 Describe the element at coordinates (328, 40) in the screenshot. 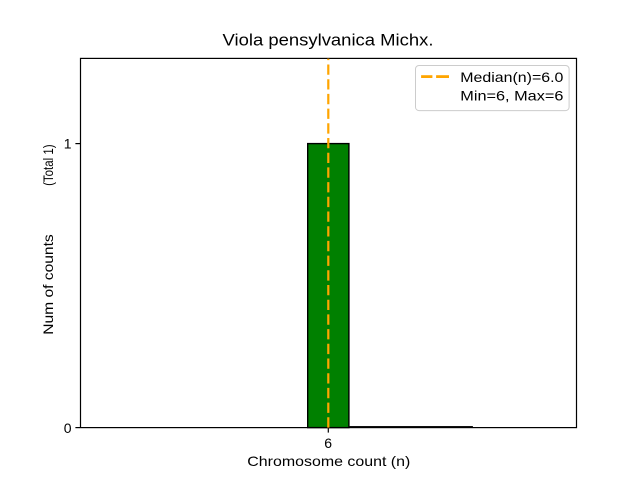

I see `svg-text: Viola pensylvanica Michx.` at that location.